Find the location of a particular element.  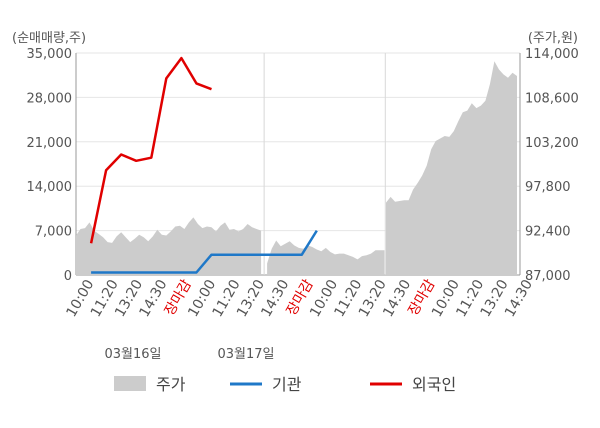

legend-label: 기관 is located at coordinates (287, 384).